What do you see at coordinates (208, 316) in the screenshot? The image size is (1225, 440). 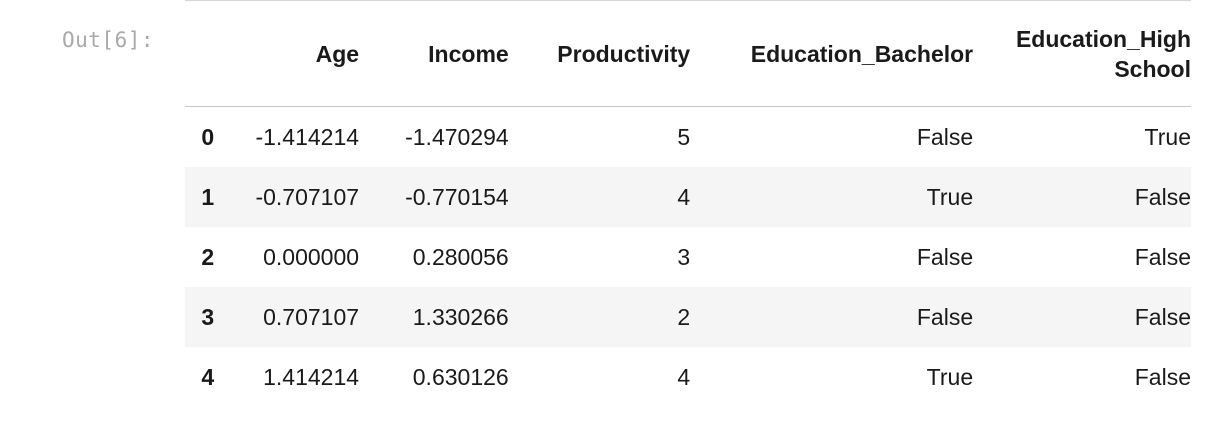 I see `row-index: 3` at bounding box center [208, 316].